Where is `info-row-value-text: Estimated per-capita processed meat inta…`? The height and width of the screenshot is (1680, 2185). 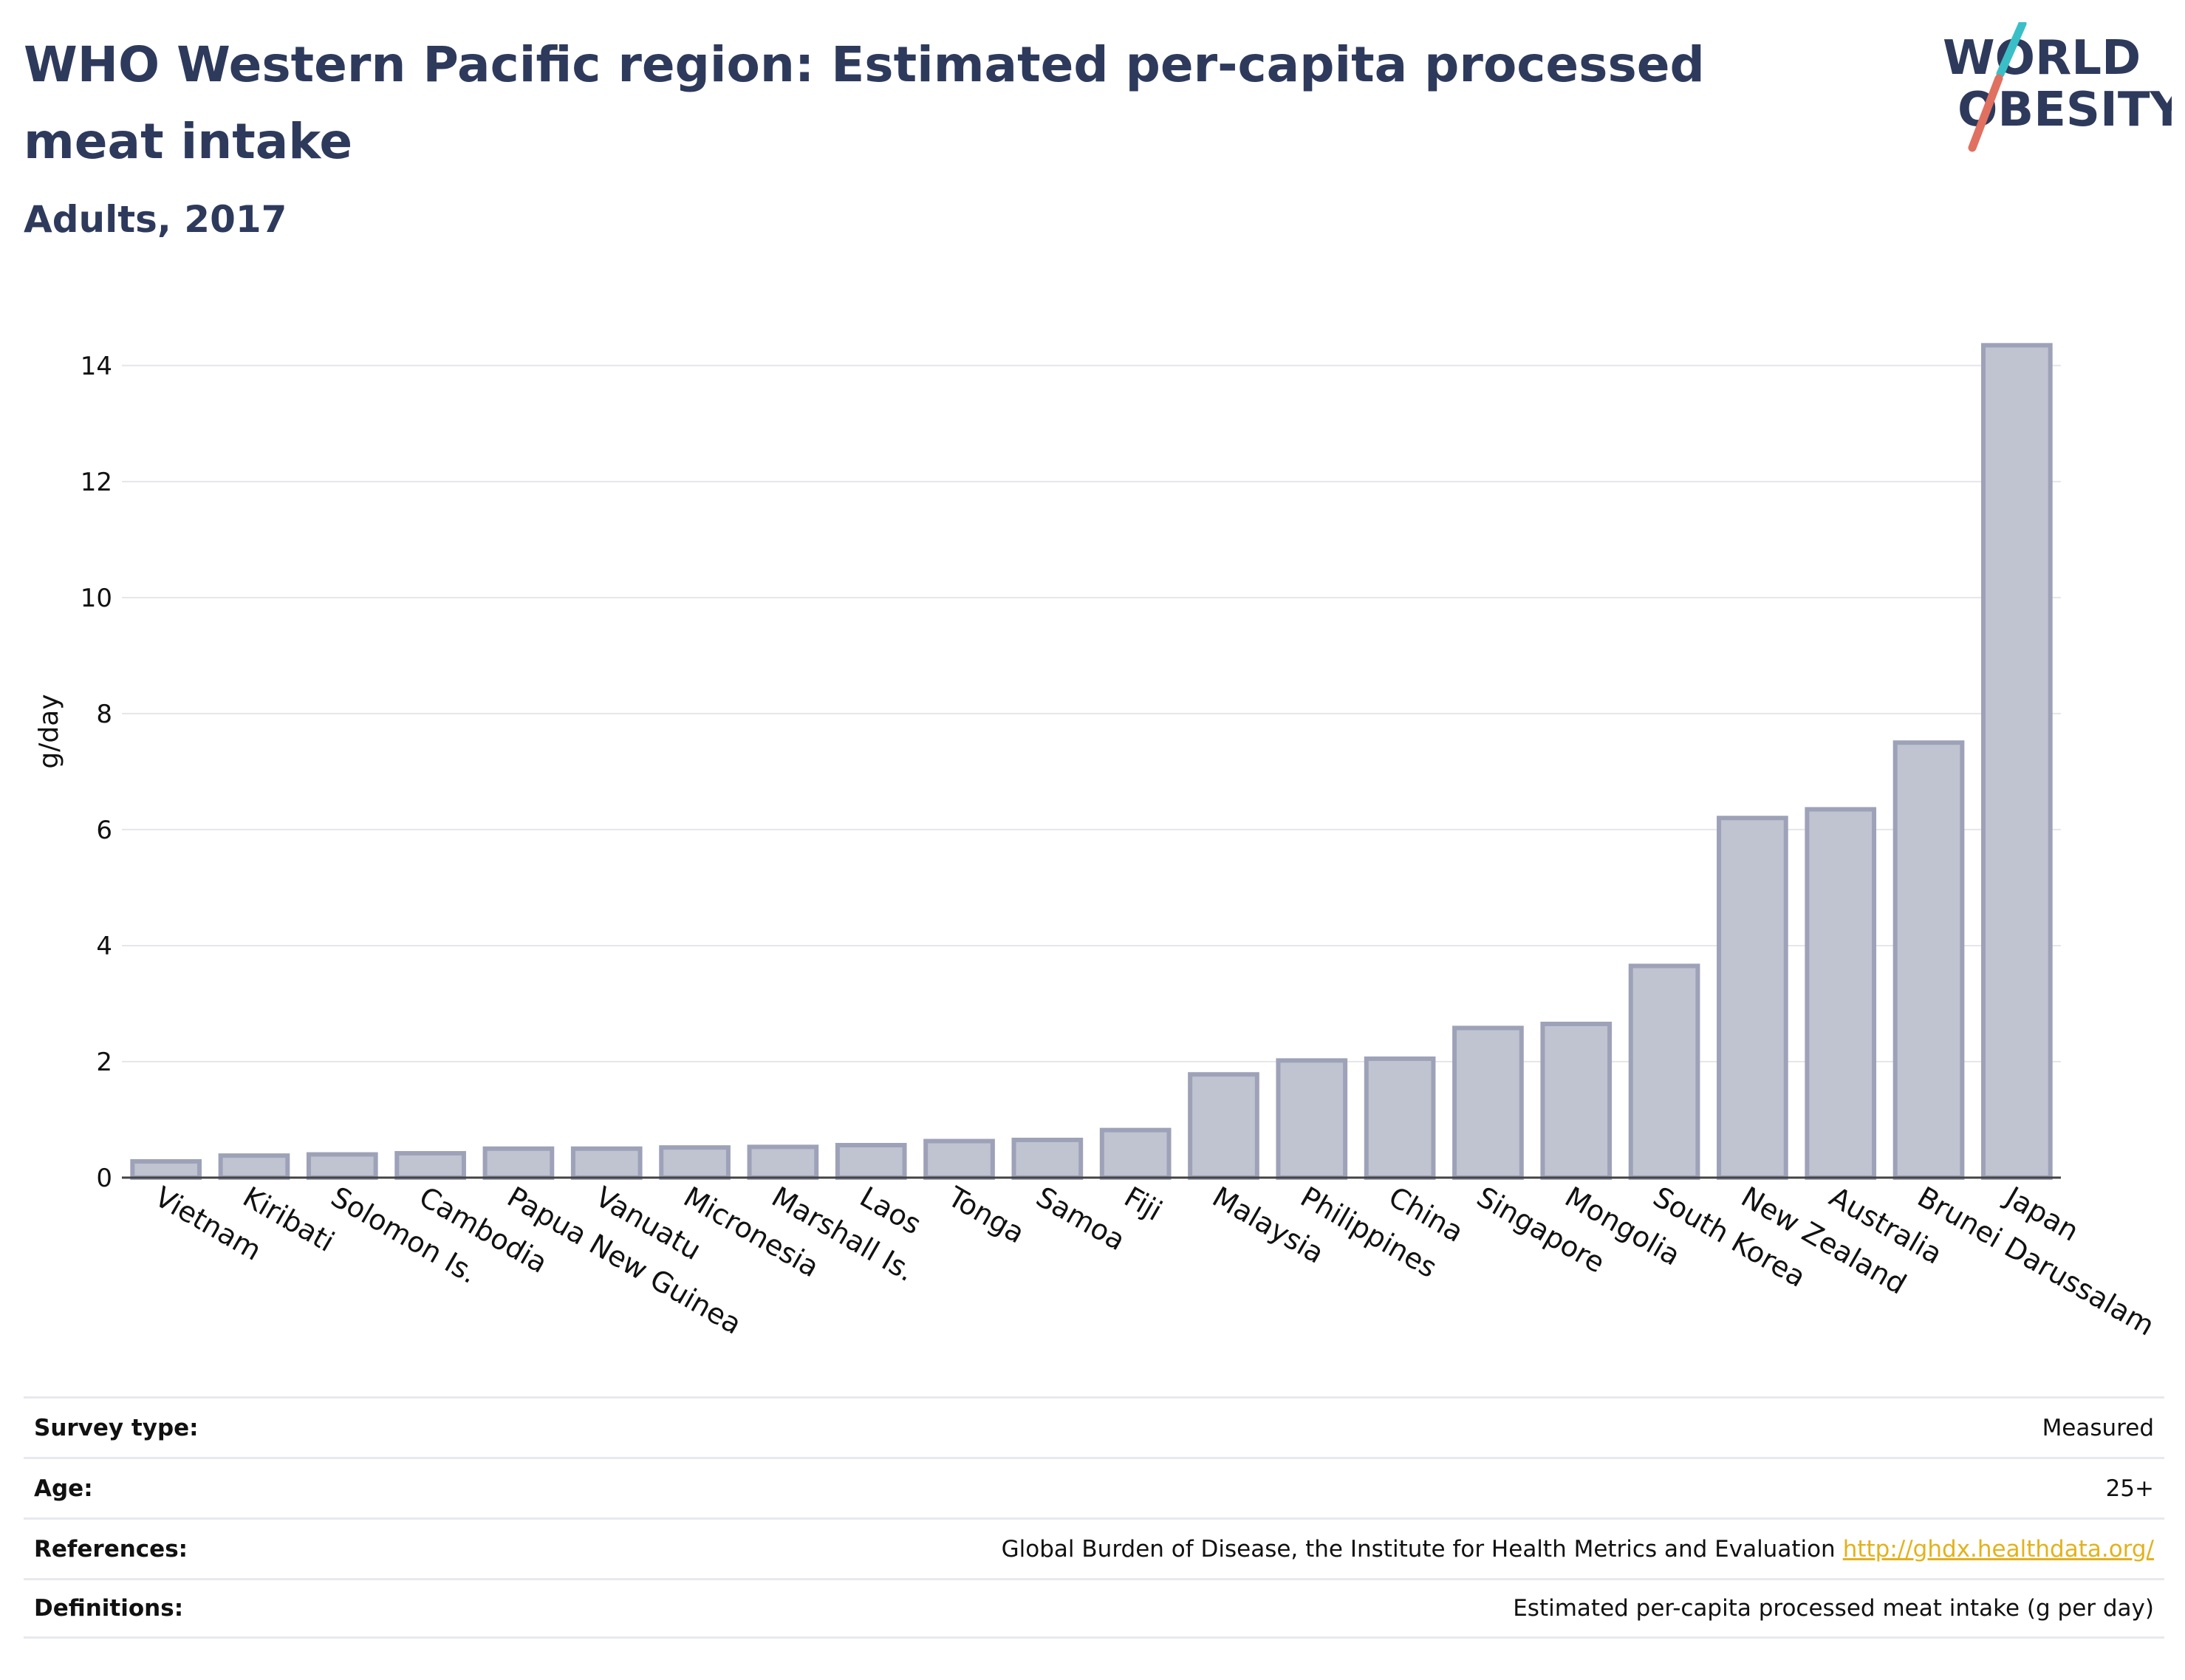 info-row-value-text: Estimated per-capita processed meat inta… is located at coordinates (1833, 1608).